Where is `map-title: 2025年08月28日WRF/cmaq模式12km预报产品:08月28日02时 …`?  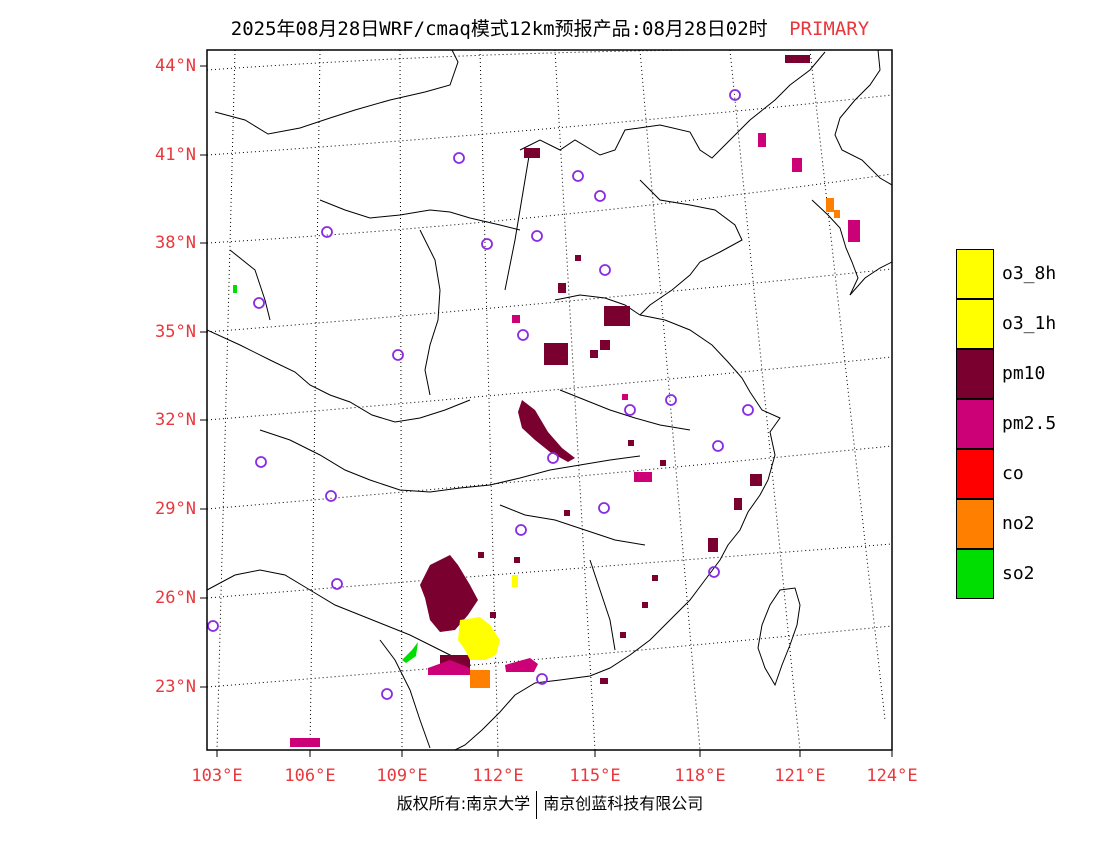
map-title: 2025年08月28日WRF/cmaq模式12km预报产品:08月28日02时 … is located at coordinates (550, 27).